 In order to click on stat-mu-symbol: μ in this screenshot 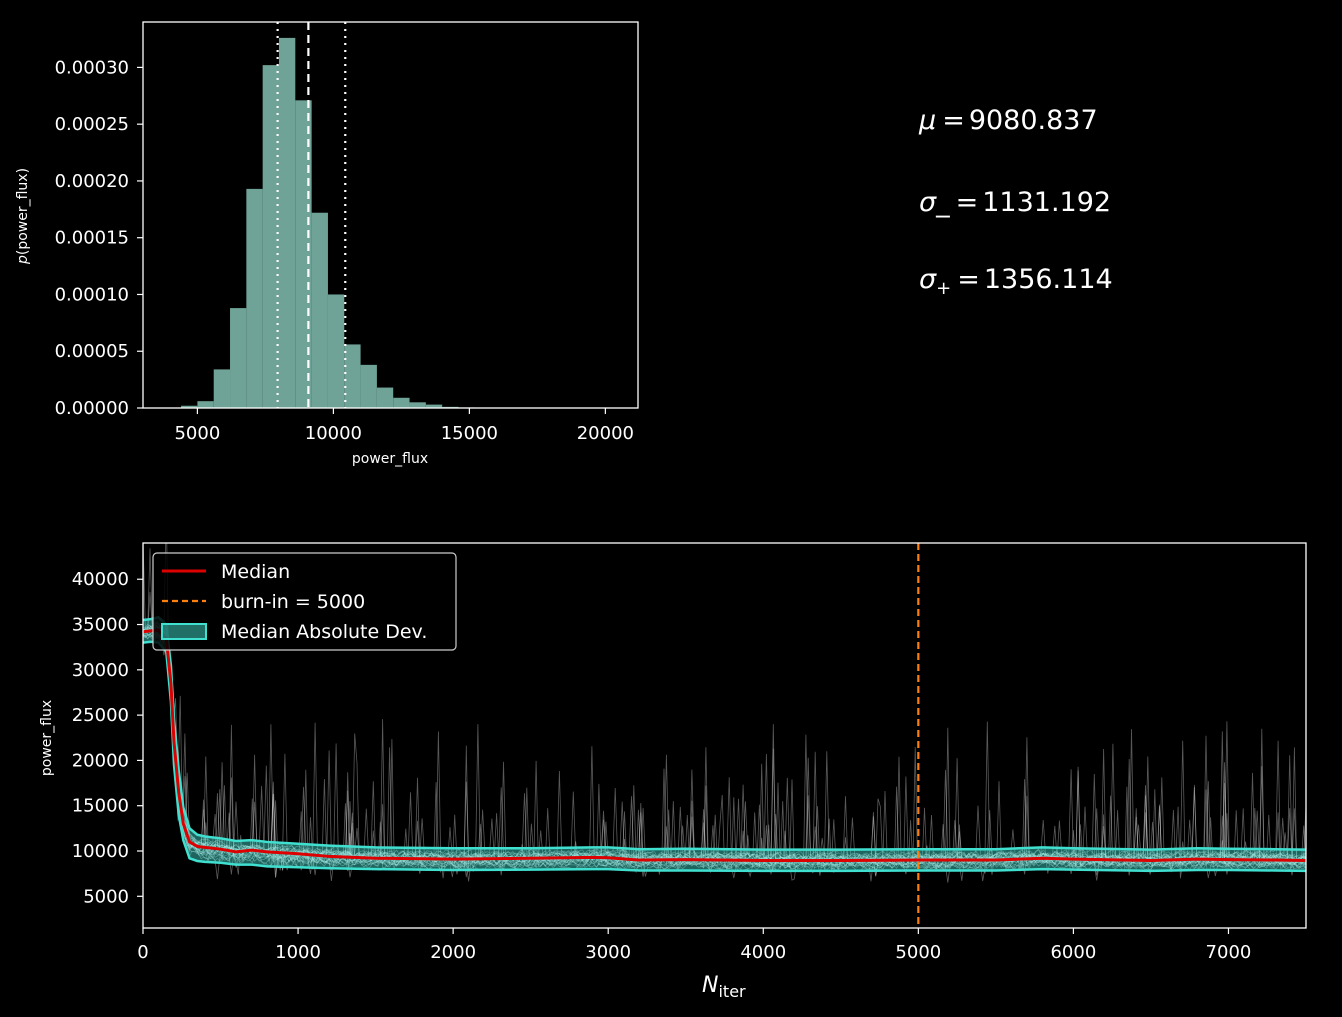, I will do `click(927, 120)`.